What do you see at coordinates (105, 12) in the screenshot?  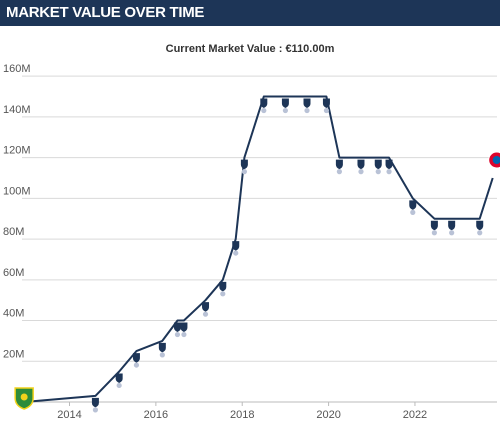 I see `header-title: MARKET VALUE OVER TIME` at bounding box center [105, 12].